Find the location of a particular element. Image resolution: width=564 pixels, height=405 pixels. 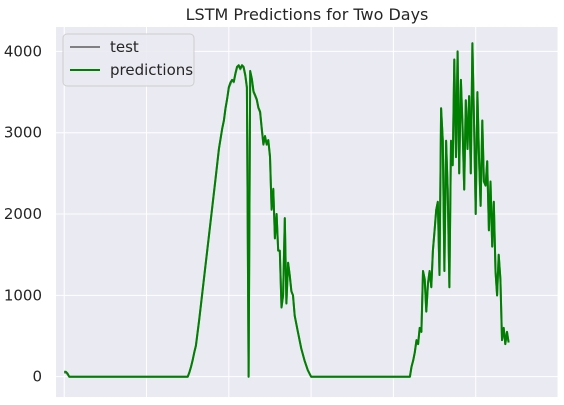

legend-label-predictions: predictions is located at coordinates (151, 70).